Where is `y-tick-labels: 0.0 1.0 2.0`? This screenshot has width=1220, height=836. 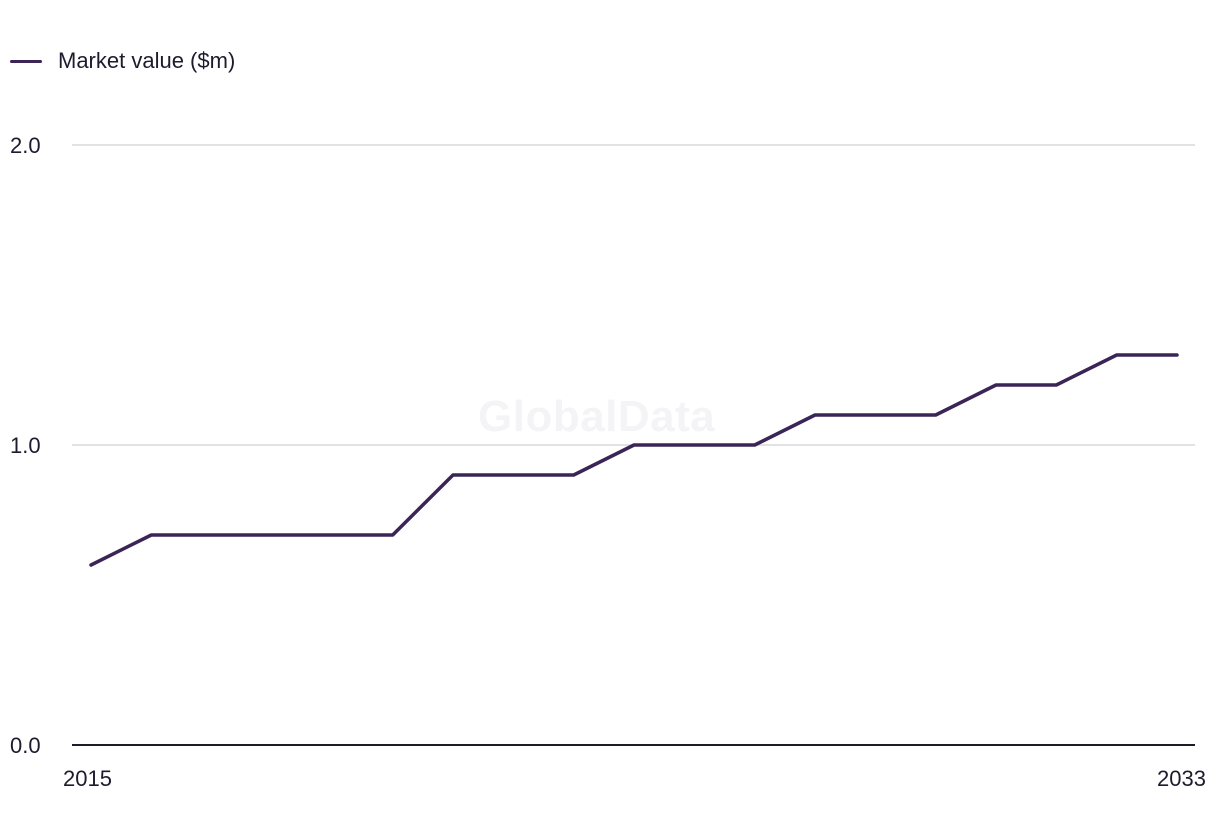 y-tick-labels: 0.0 1.0 2.0 is located at coordinates (25, 445).